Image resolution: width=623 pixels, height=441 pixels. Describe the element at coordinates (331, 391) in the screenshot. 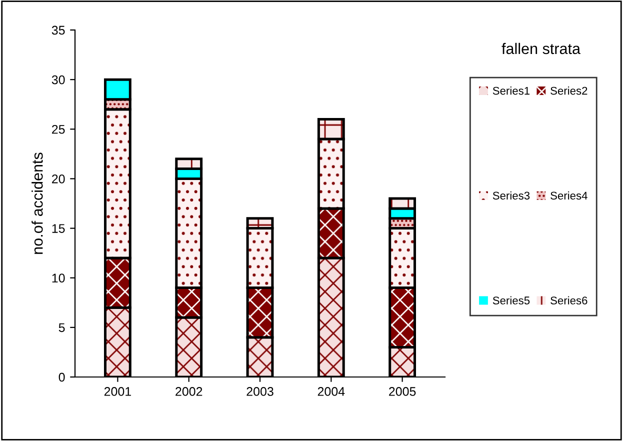

I see `x-tick-label: 2004` at that location.